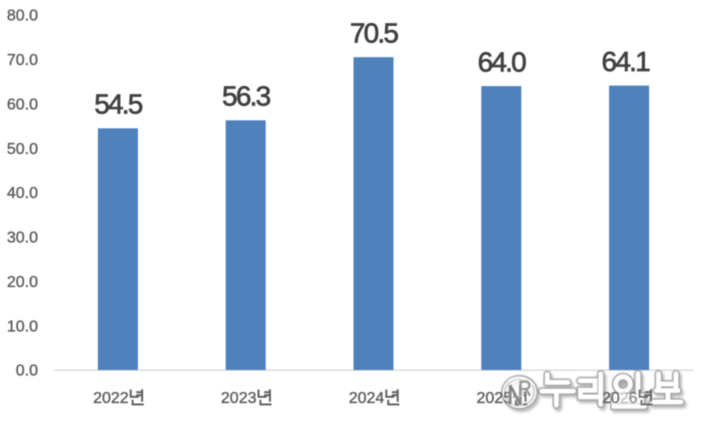 Image resolution: width=702 pixels, height=423 pixels. What do you see at coordinates (626, 61) in the screenshot?
I see `svg-text: 64.1` at bounding box center [626, 61].